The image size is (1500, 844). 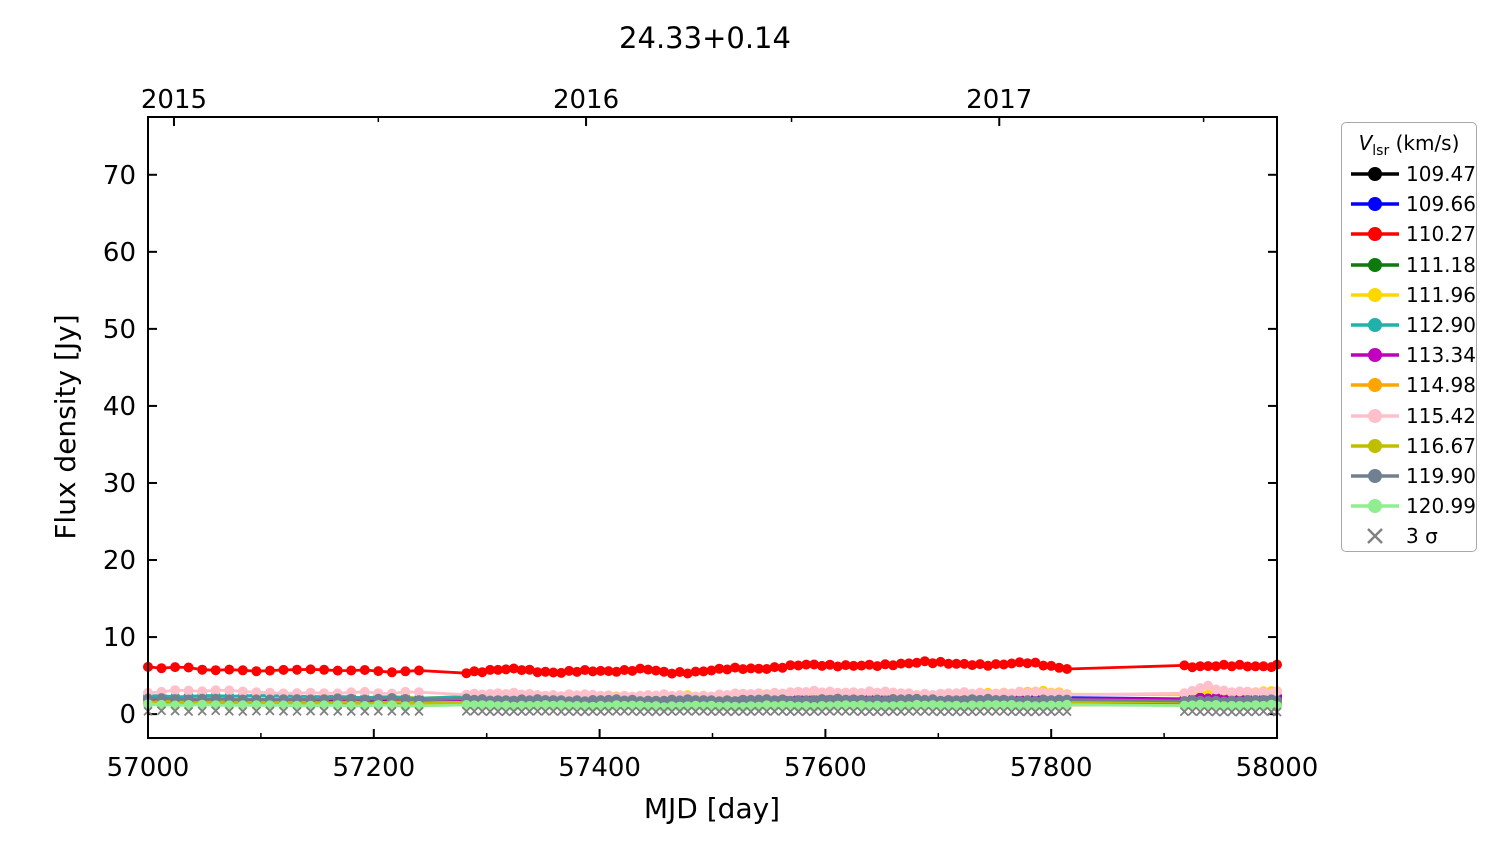 I want to click on legend-item-116.67: 116.67, so click(x=1409, y=446).